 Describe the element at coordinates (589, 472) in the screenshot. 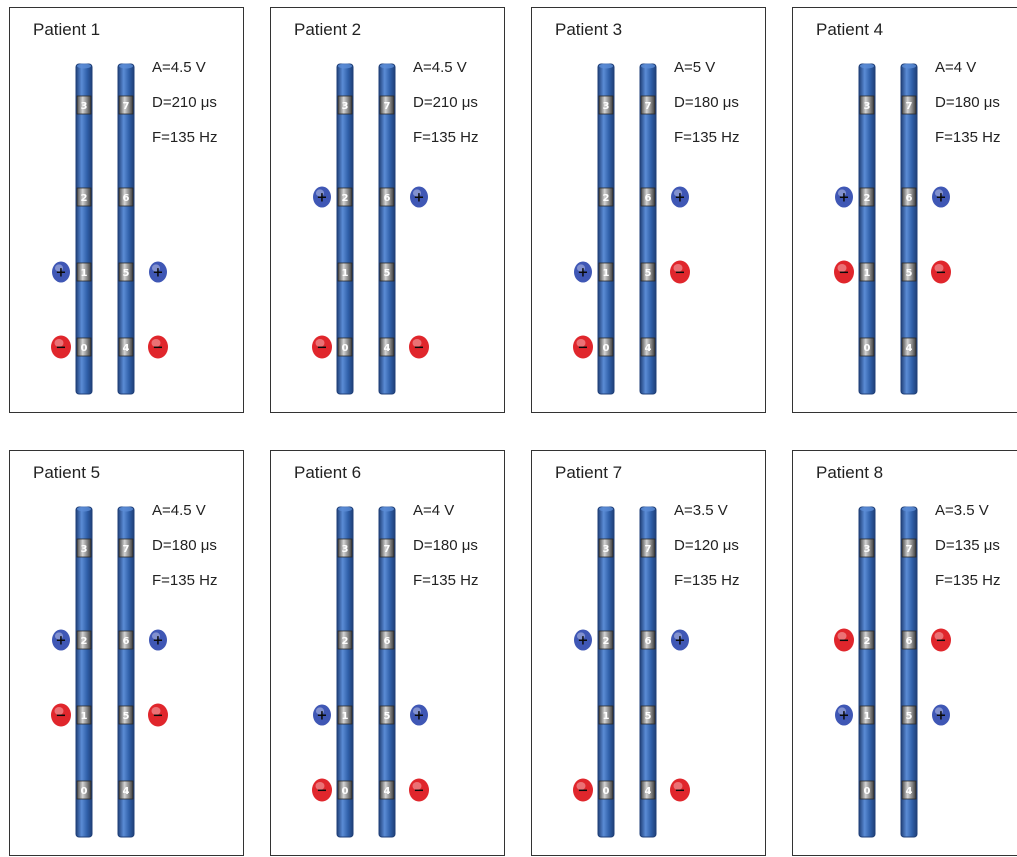

I see `patient-title: Patient 7` at that location.